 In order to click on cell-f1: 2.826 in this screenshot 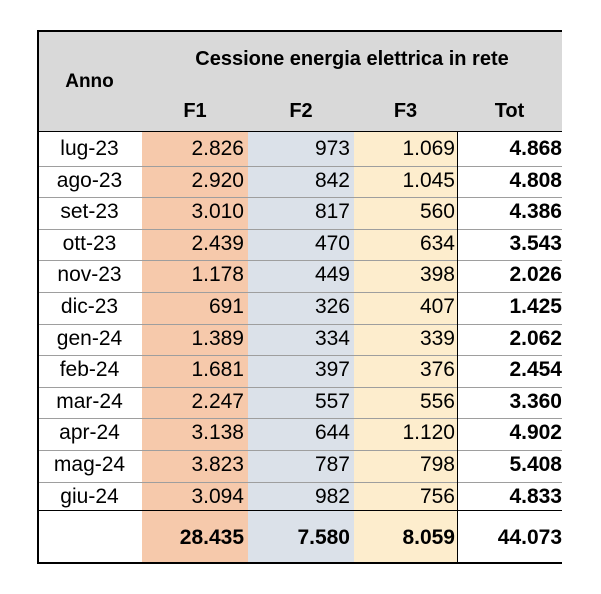, I will do `click(217, 148)`.